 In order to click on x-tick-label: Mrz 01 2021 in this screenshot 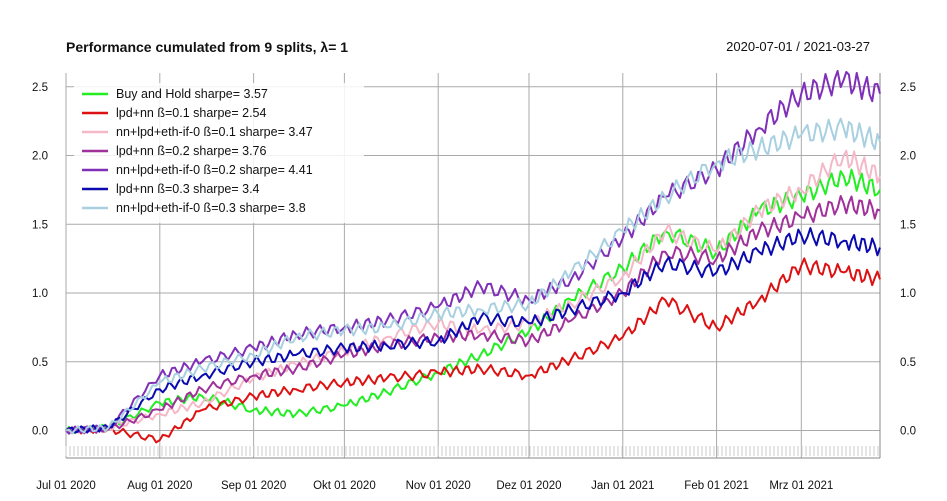, I will do `click(801, 486)`.